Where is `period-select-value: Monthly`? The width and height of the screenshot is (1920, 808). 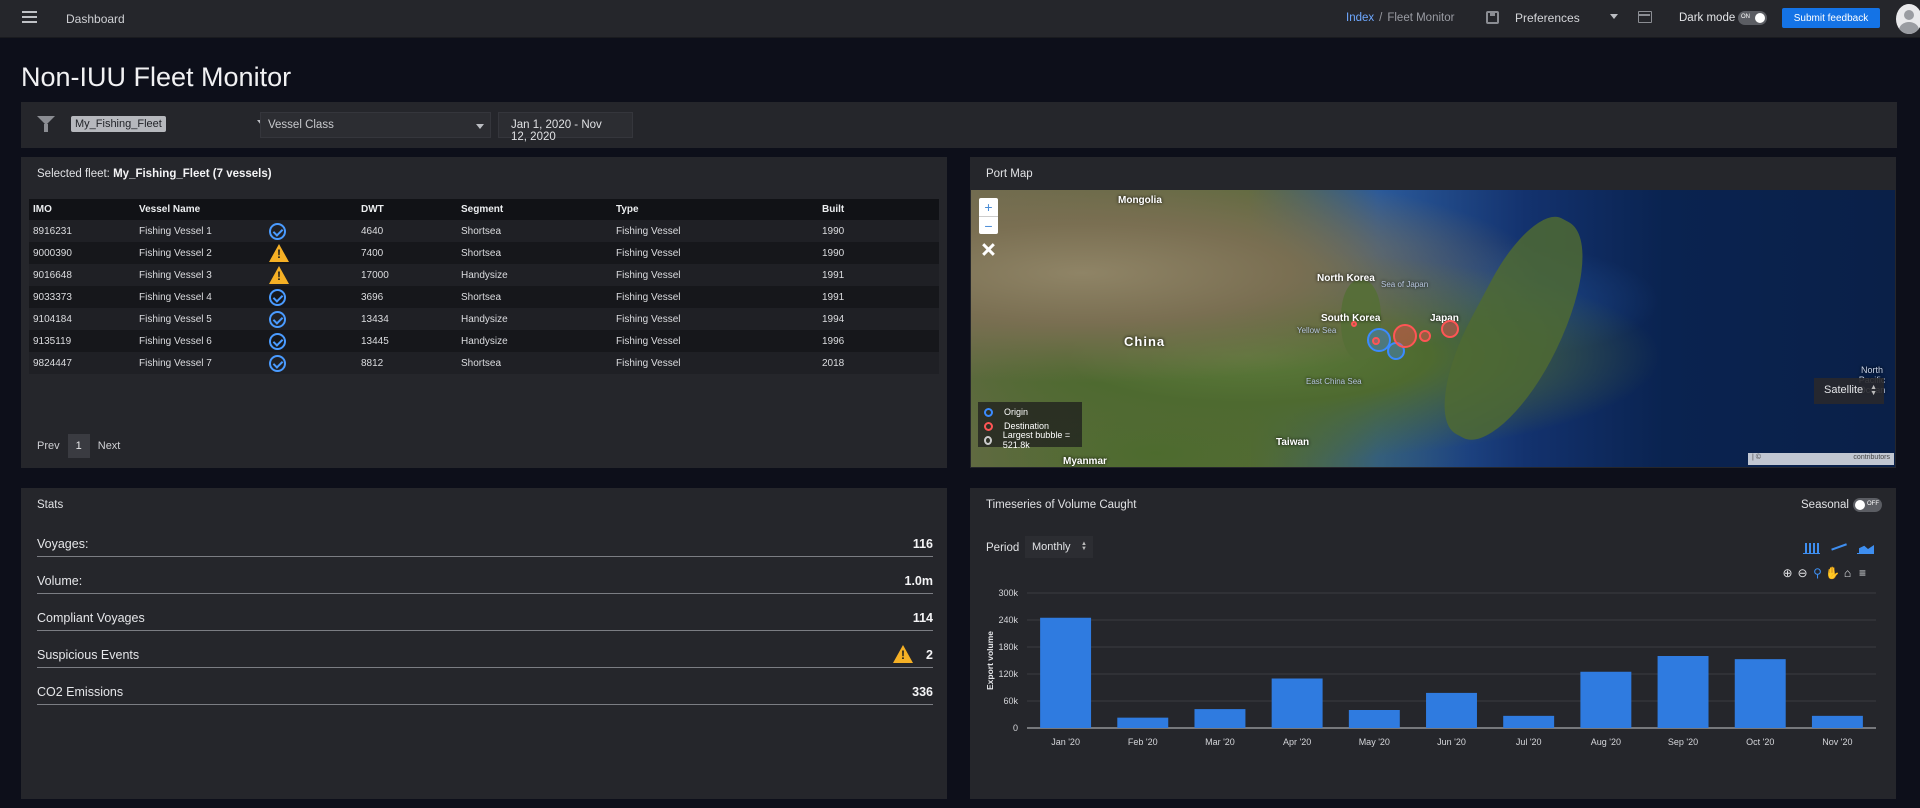 period-select-value: Monthly is located at coordinates (1051, 547).